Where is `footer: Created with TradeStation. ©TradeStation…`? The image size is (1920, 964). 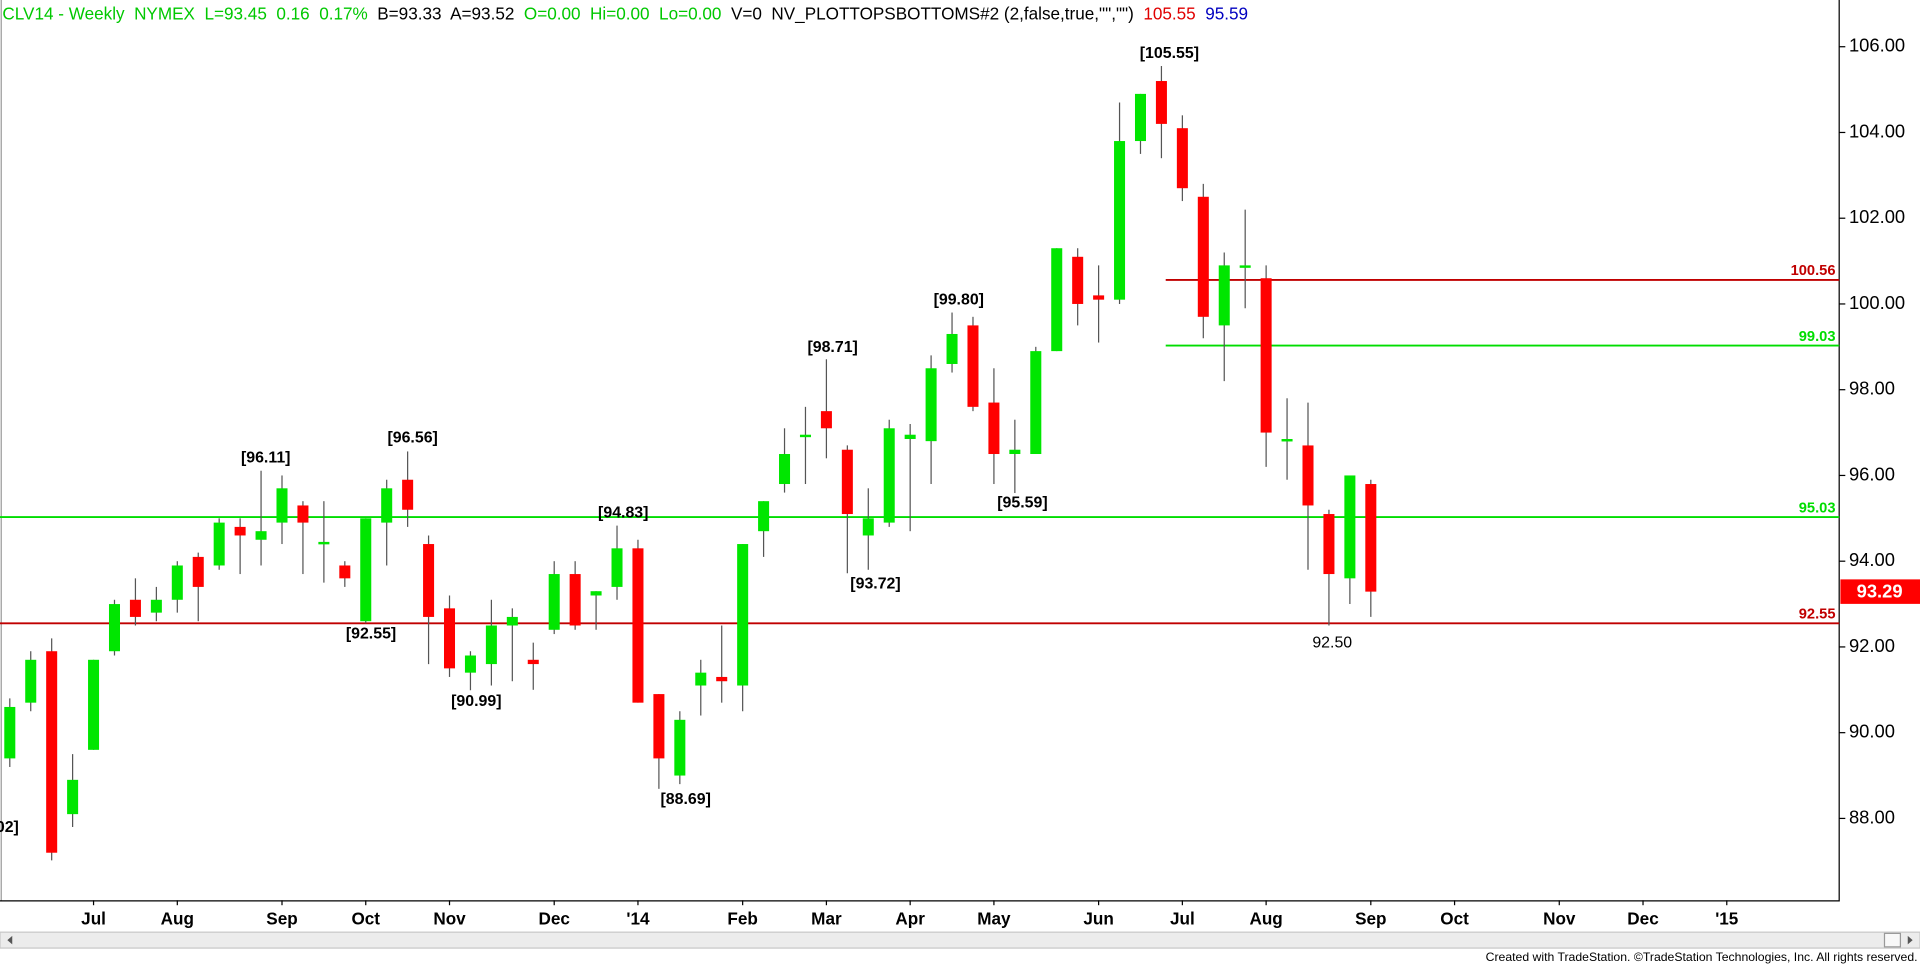 footer: Created with TradeStation. ©TradeStation… is located at coordinates (1702, 957).